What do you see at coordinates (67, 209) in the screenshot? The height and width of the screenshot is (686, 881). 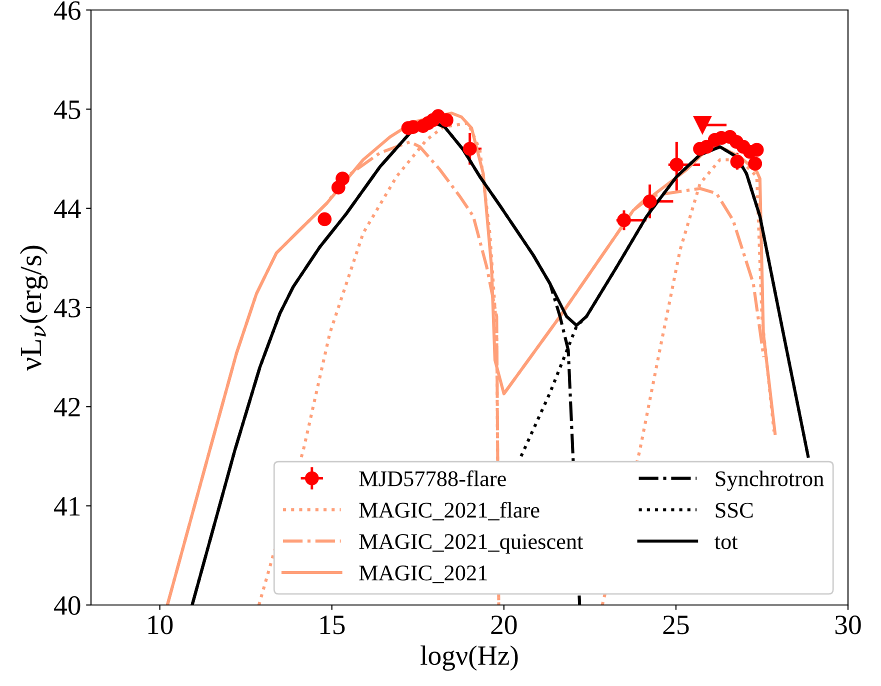 I see `y-tick-label: 44` at bounding box center [67, 209].